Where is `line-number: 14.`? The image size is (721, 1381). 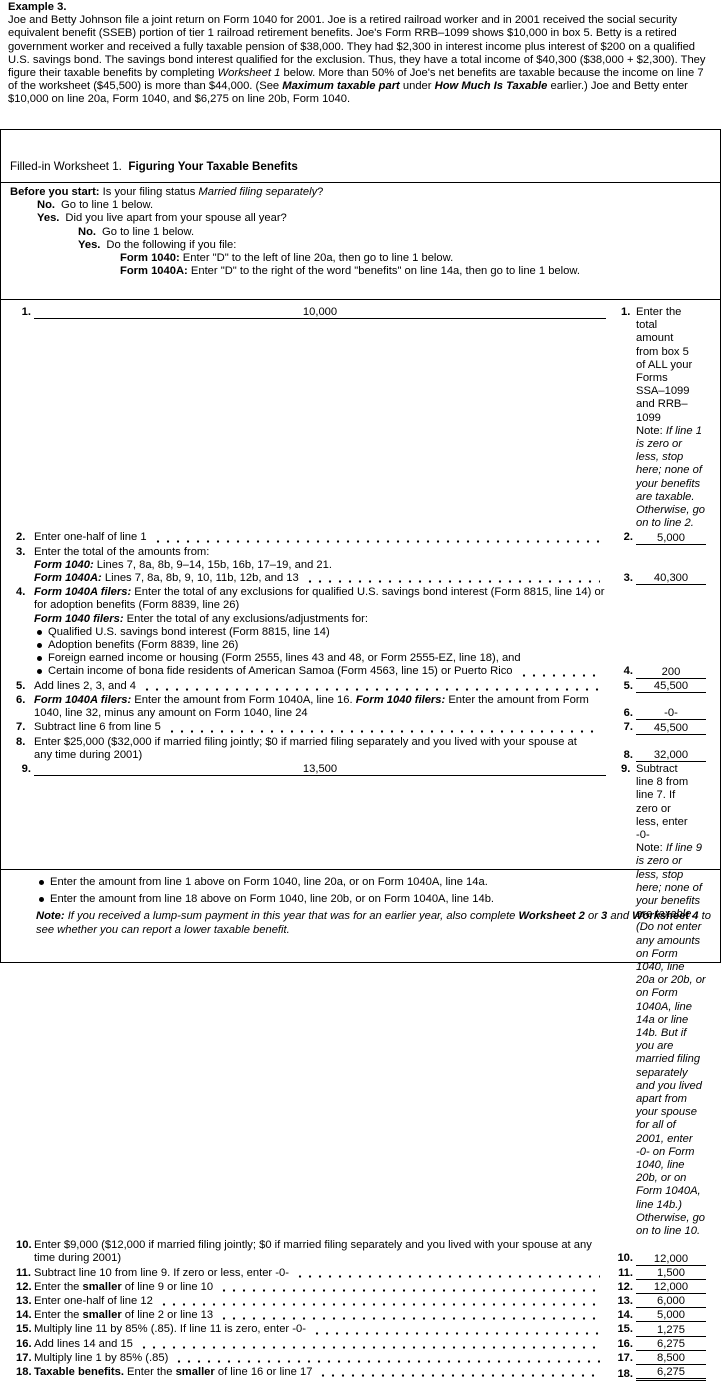
line-number: 14. is located at coordinates (24, 1315).